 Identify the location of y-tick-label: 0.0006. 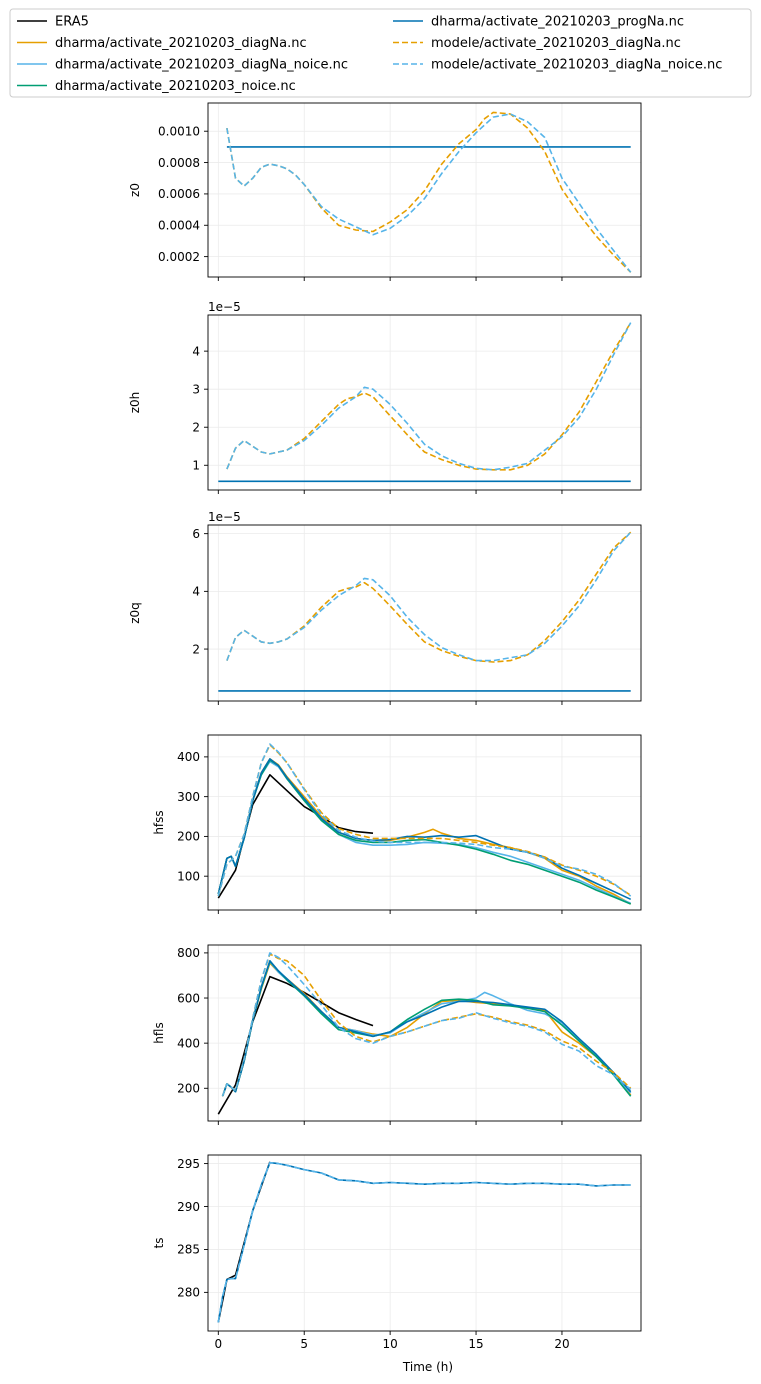
(179, 194).